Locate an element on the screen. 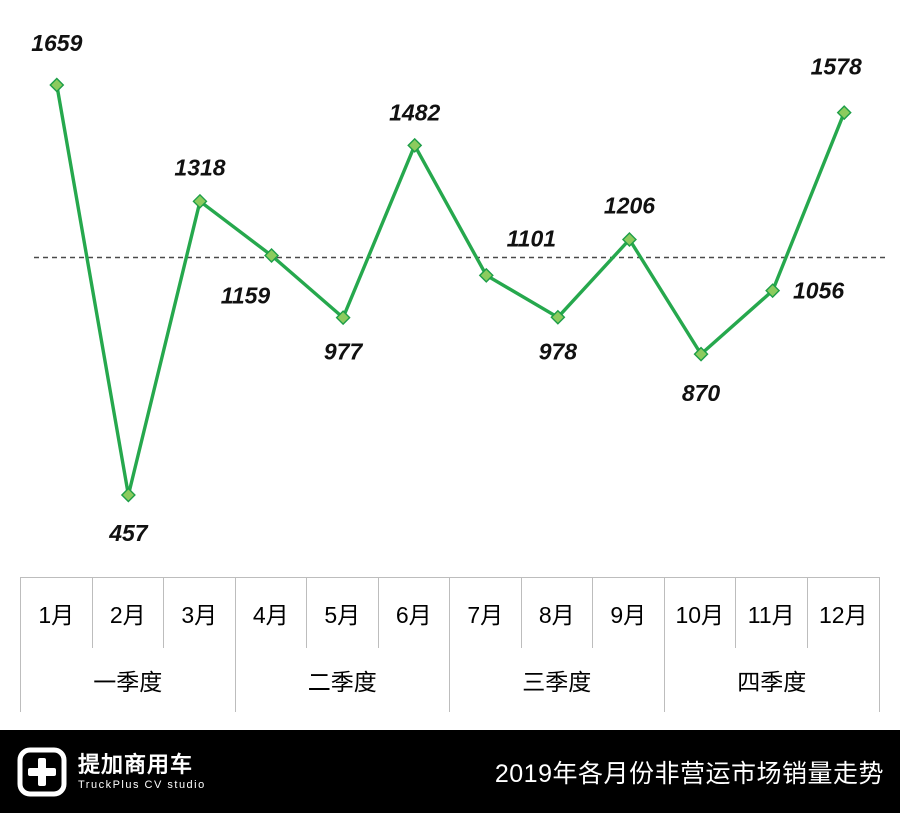  month-row: 1月 2月 3月 4月 5月 6月 7月 8月 9月 10月 11月 12月 is located at coordinates (450, 613).